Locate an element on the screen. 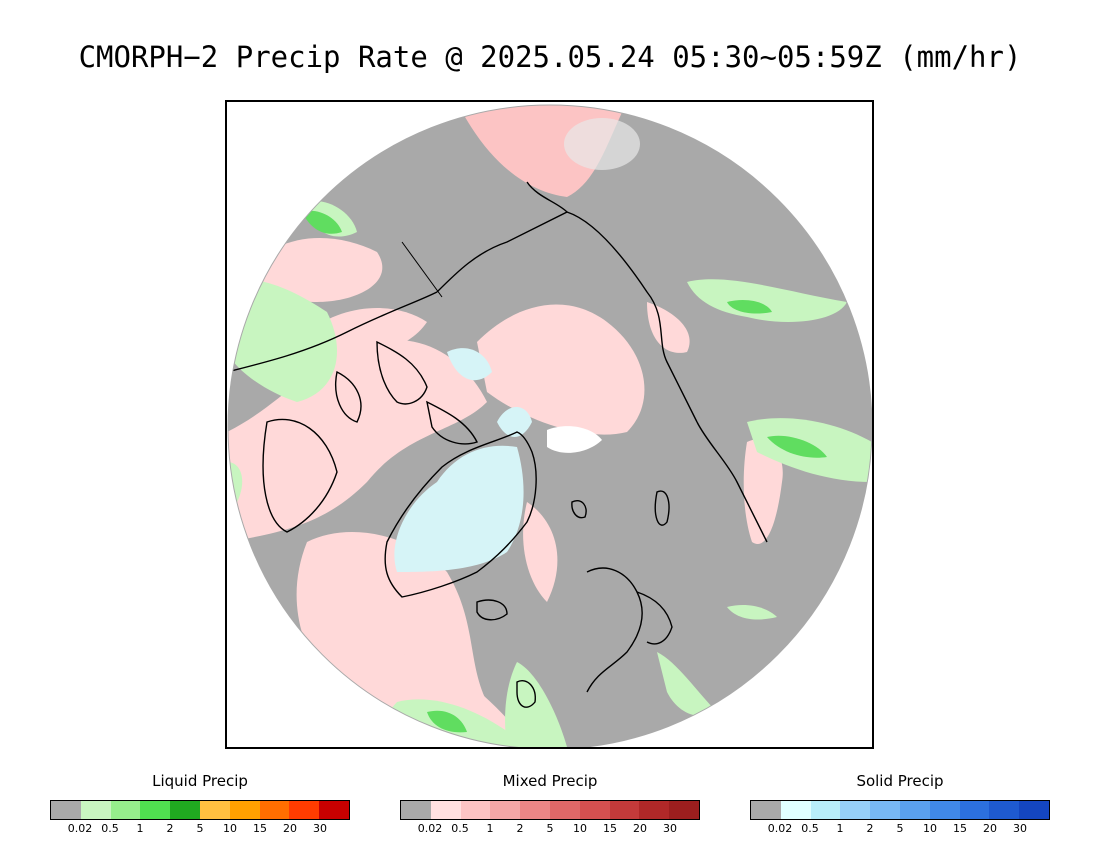  legend-colorbar-solid is located at coordinates (900, 810).